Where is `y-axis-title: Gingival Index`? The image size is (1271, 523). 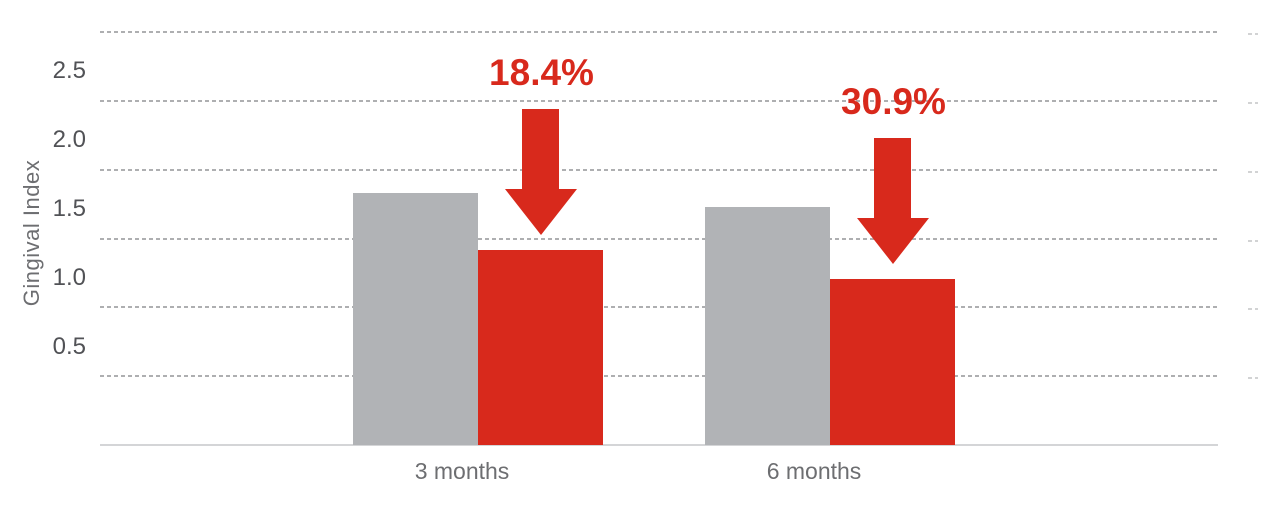 y-axis-title: Gingival Index is located at coordinates (31, 233).